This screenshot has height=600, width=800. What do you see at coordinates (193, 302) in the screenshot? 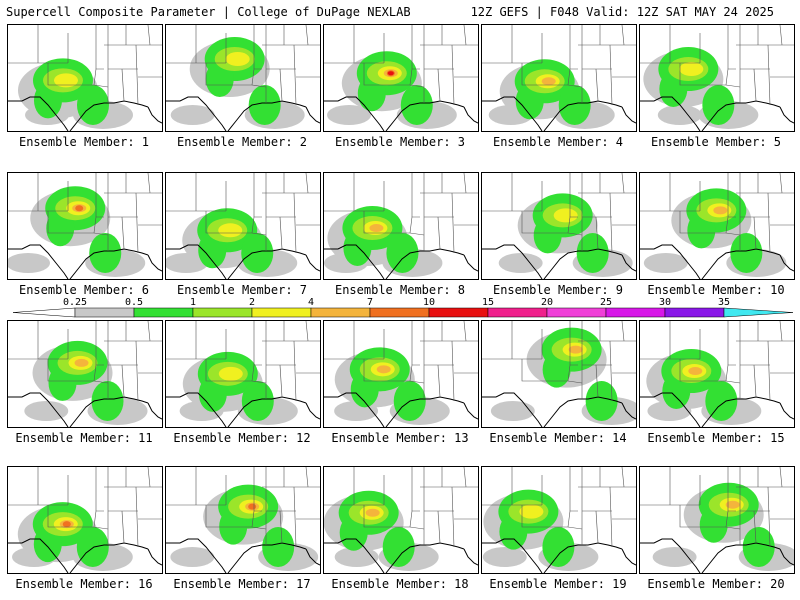
I see `colorbar-tick-label: 1` at bounding box center [193, 302].